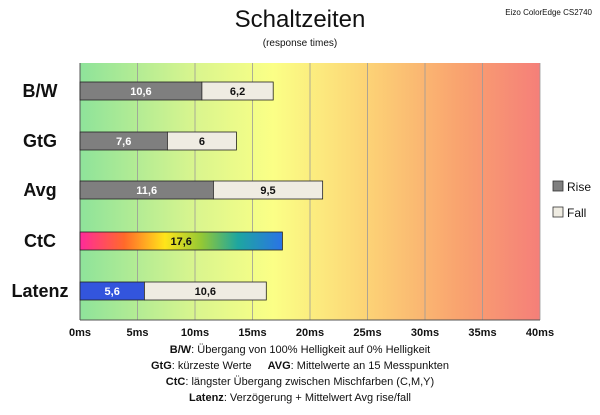 The width and height of the screenshot is (600, 415). Describe the element at coordinates (425, 333) in the screenshot. I see `x-tick-label: 30ms` at that location.